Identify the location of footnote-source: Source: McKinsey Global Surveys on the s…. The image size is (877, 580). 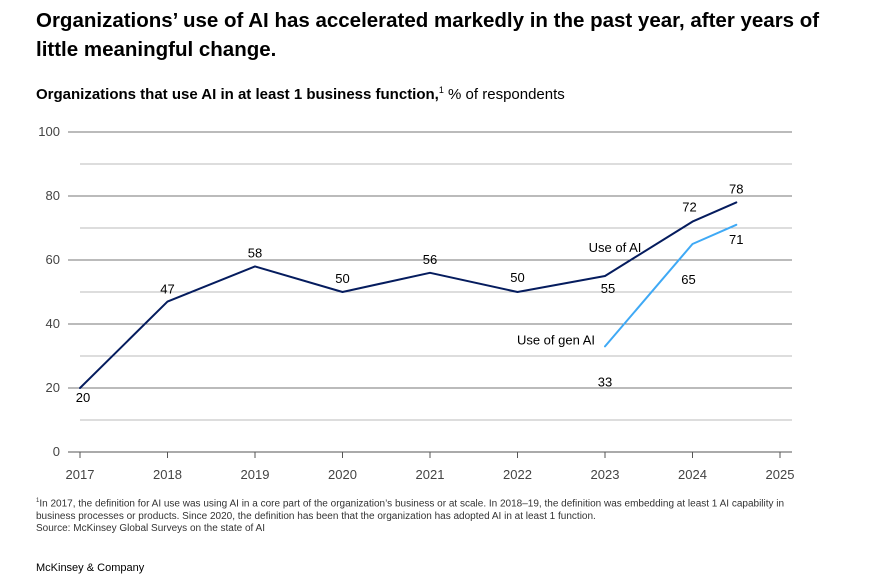
(151, 529).